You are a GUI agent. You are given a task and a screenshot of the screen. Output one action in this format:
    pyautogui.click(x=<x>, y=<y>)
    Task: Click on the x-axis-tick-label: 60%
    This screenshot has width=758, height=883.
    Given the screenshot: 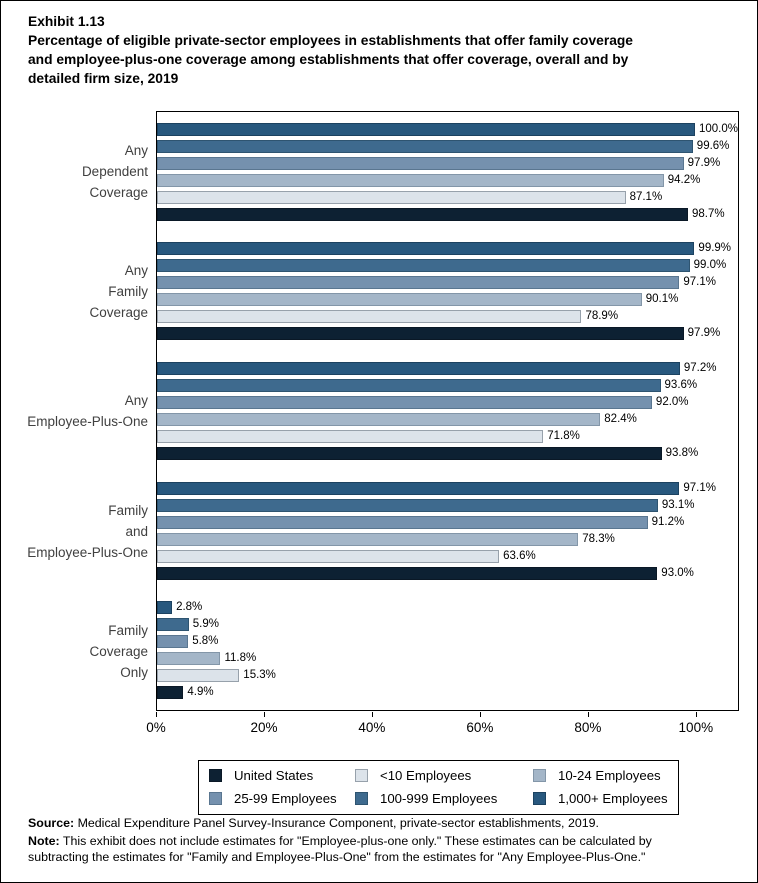 What is the action you would take?
    pyautogui.click(x=480, y=727)
    